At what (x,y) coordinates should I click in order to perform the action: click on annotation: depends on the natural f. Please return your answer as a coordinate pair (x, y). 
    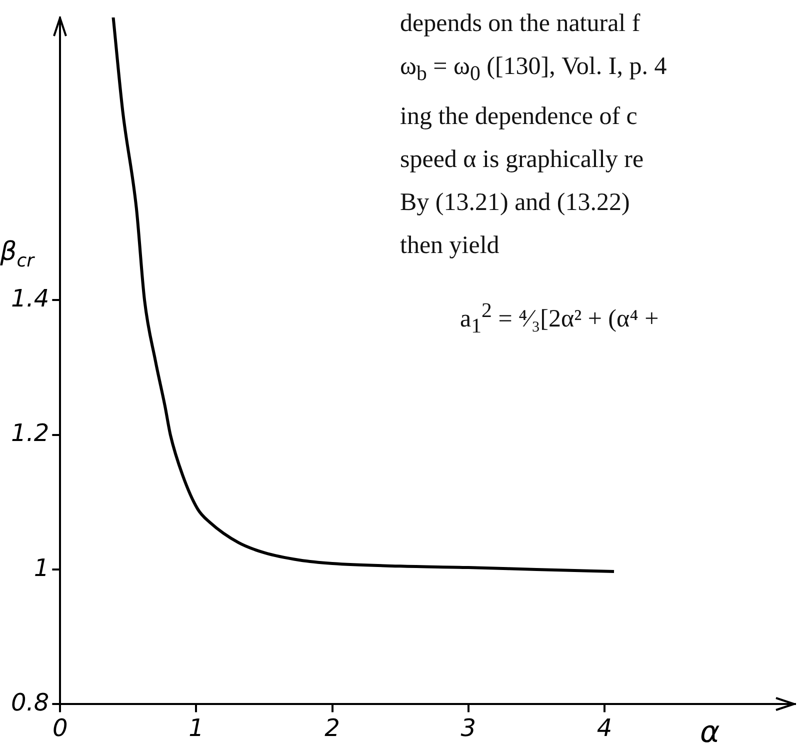
    Looking at the image, I should click on (521, 24).